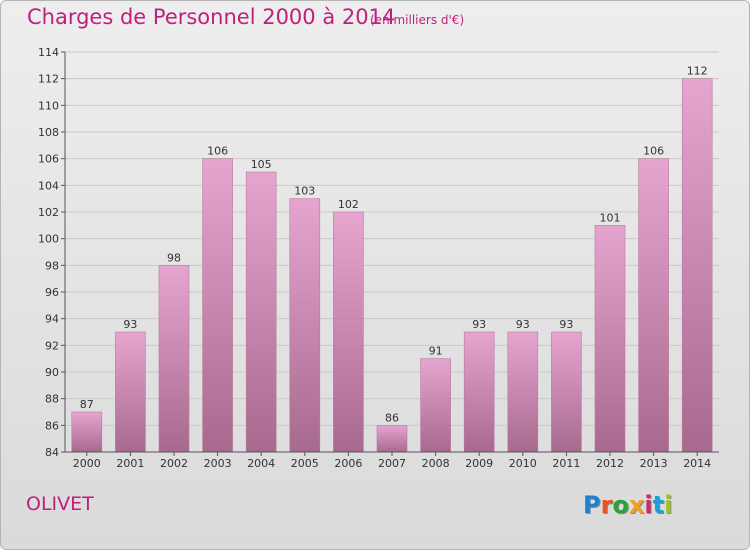 This screenshot has width=750, height=550. I want to click on bar-value-label: 101, so click(610, 217).